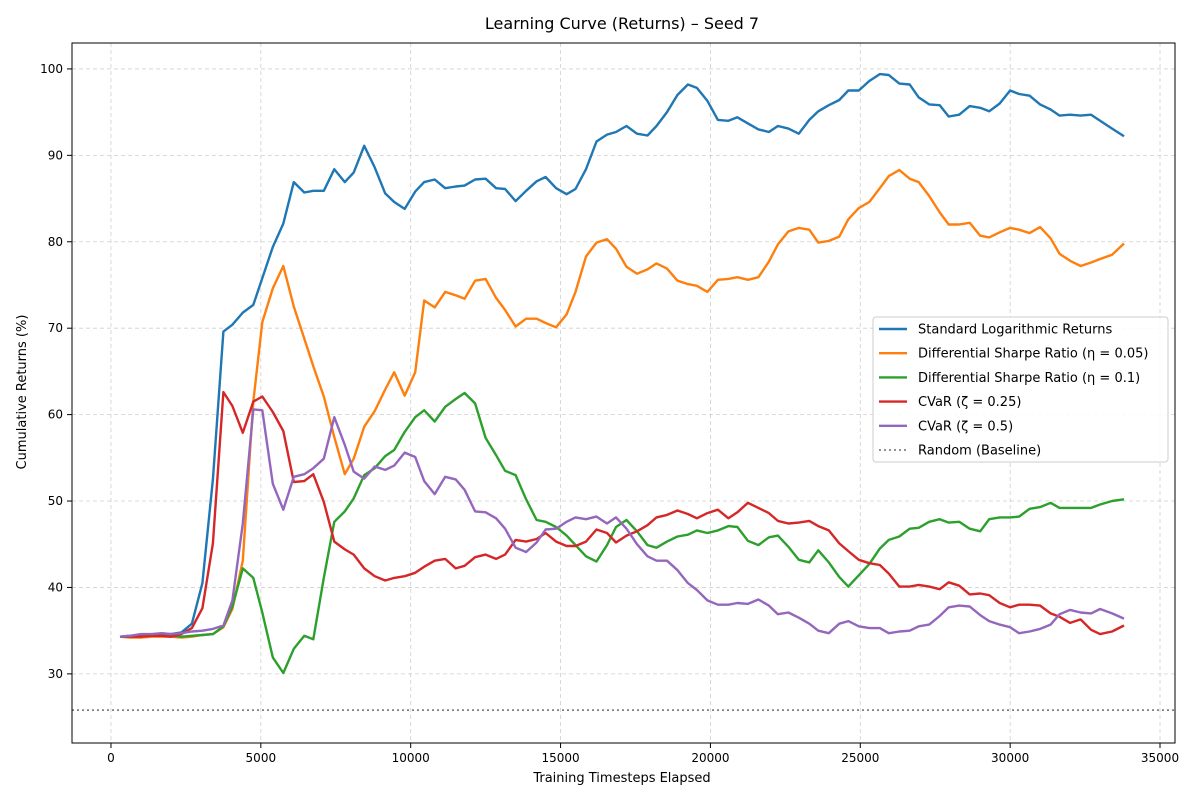 The width and height of the screenshot is (1200, 800). I want to click on y-tick-label: 80, so click(55, 242).